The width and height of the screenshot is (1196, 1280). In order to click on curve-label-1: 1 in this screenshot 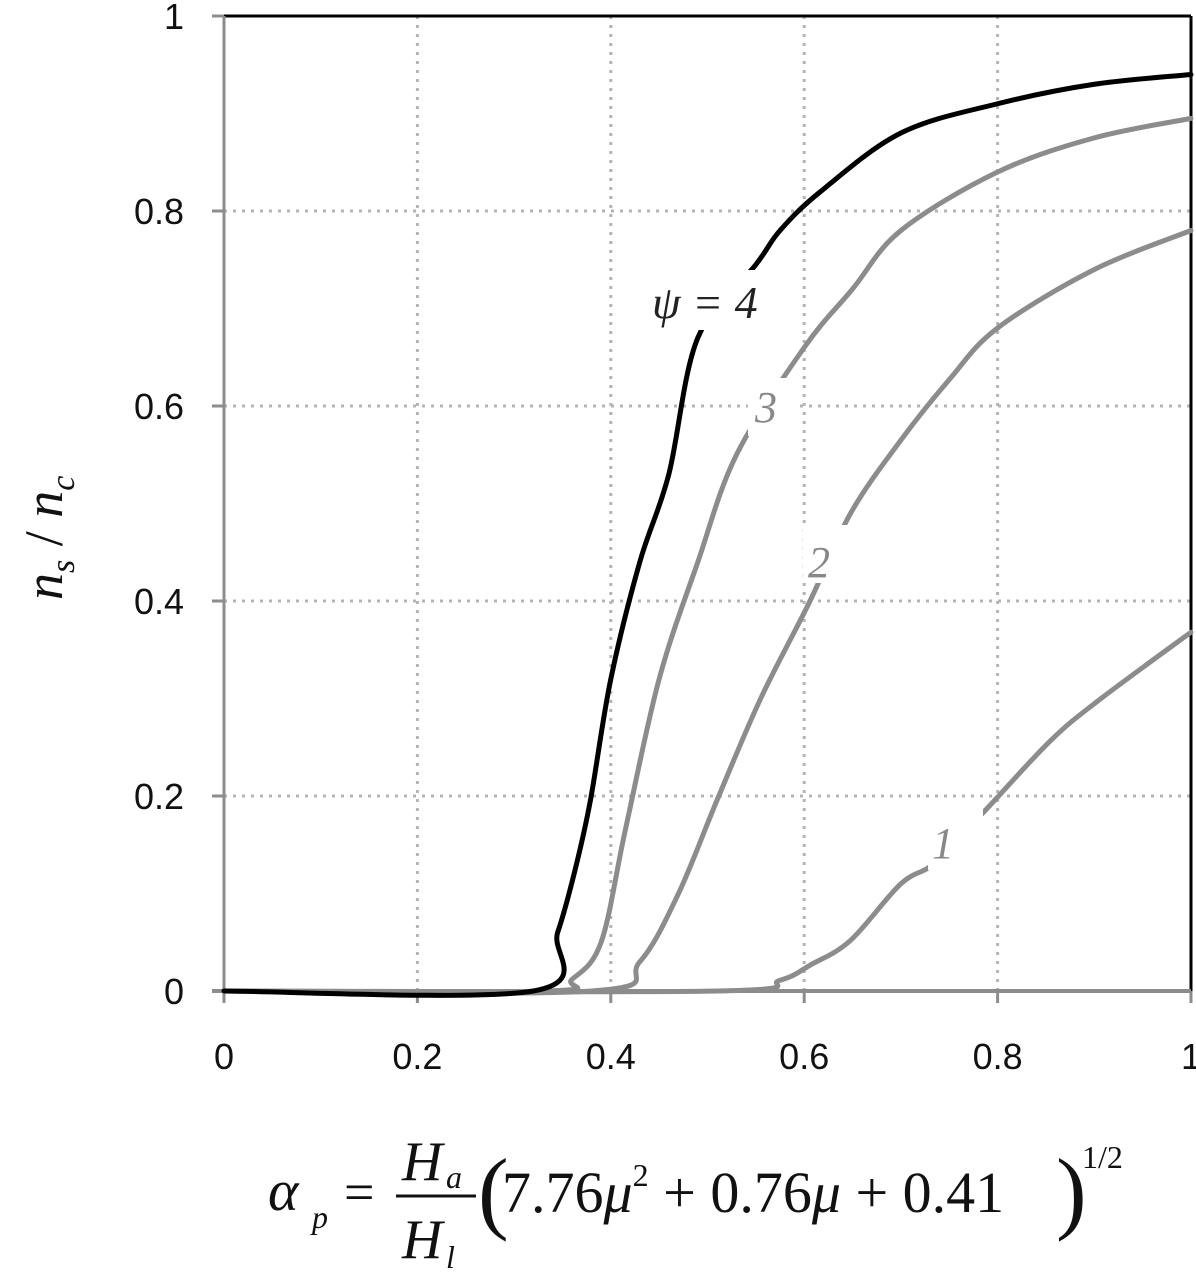, I will do `click(955, 835)`.